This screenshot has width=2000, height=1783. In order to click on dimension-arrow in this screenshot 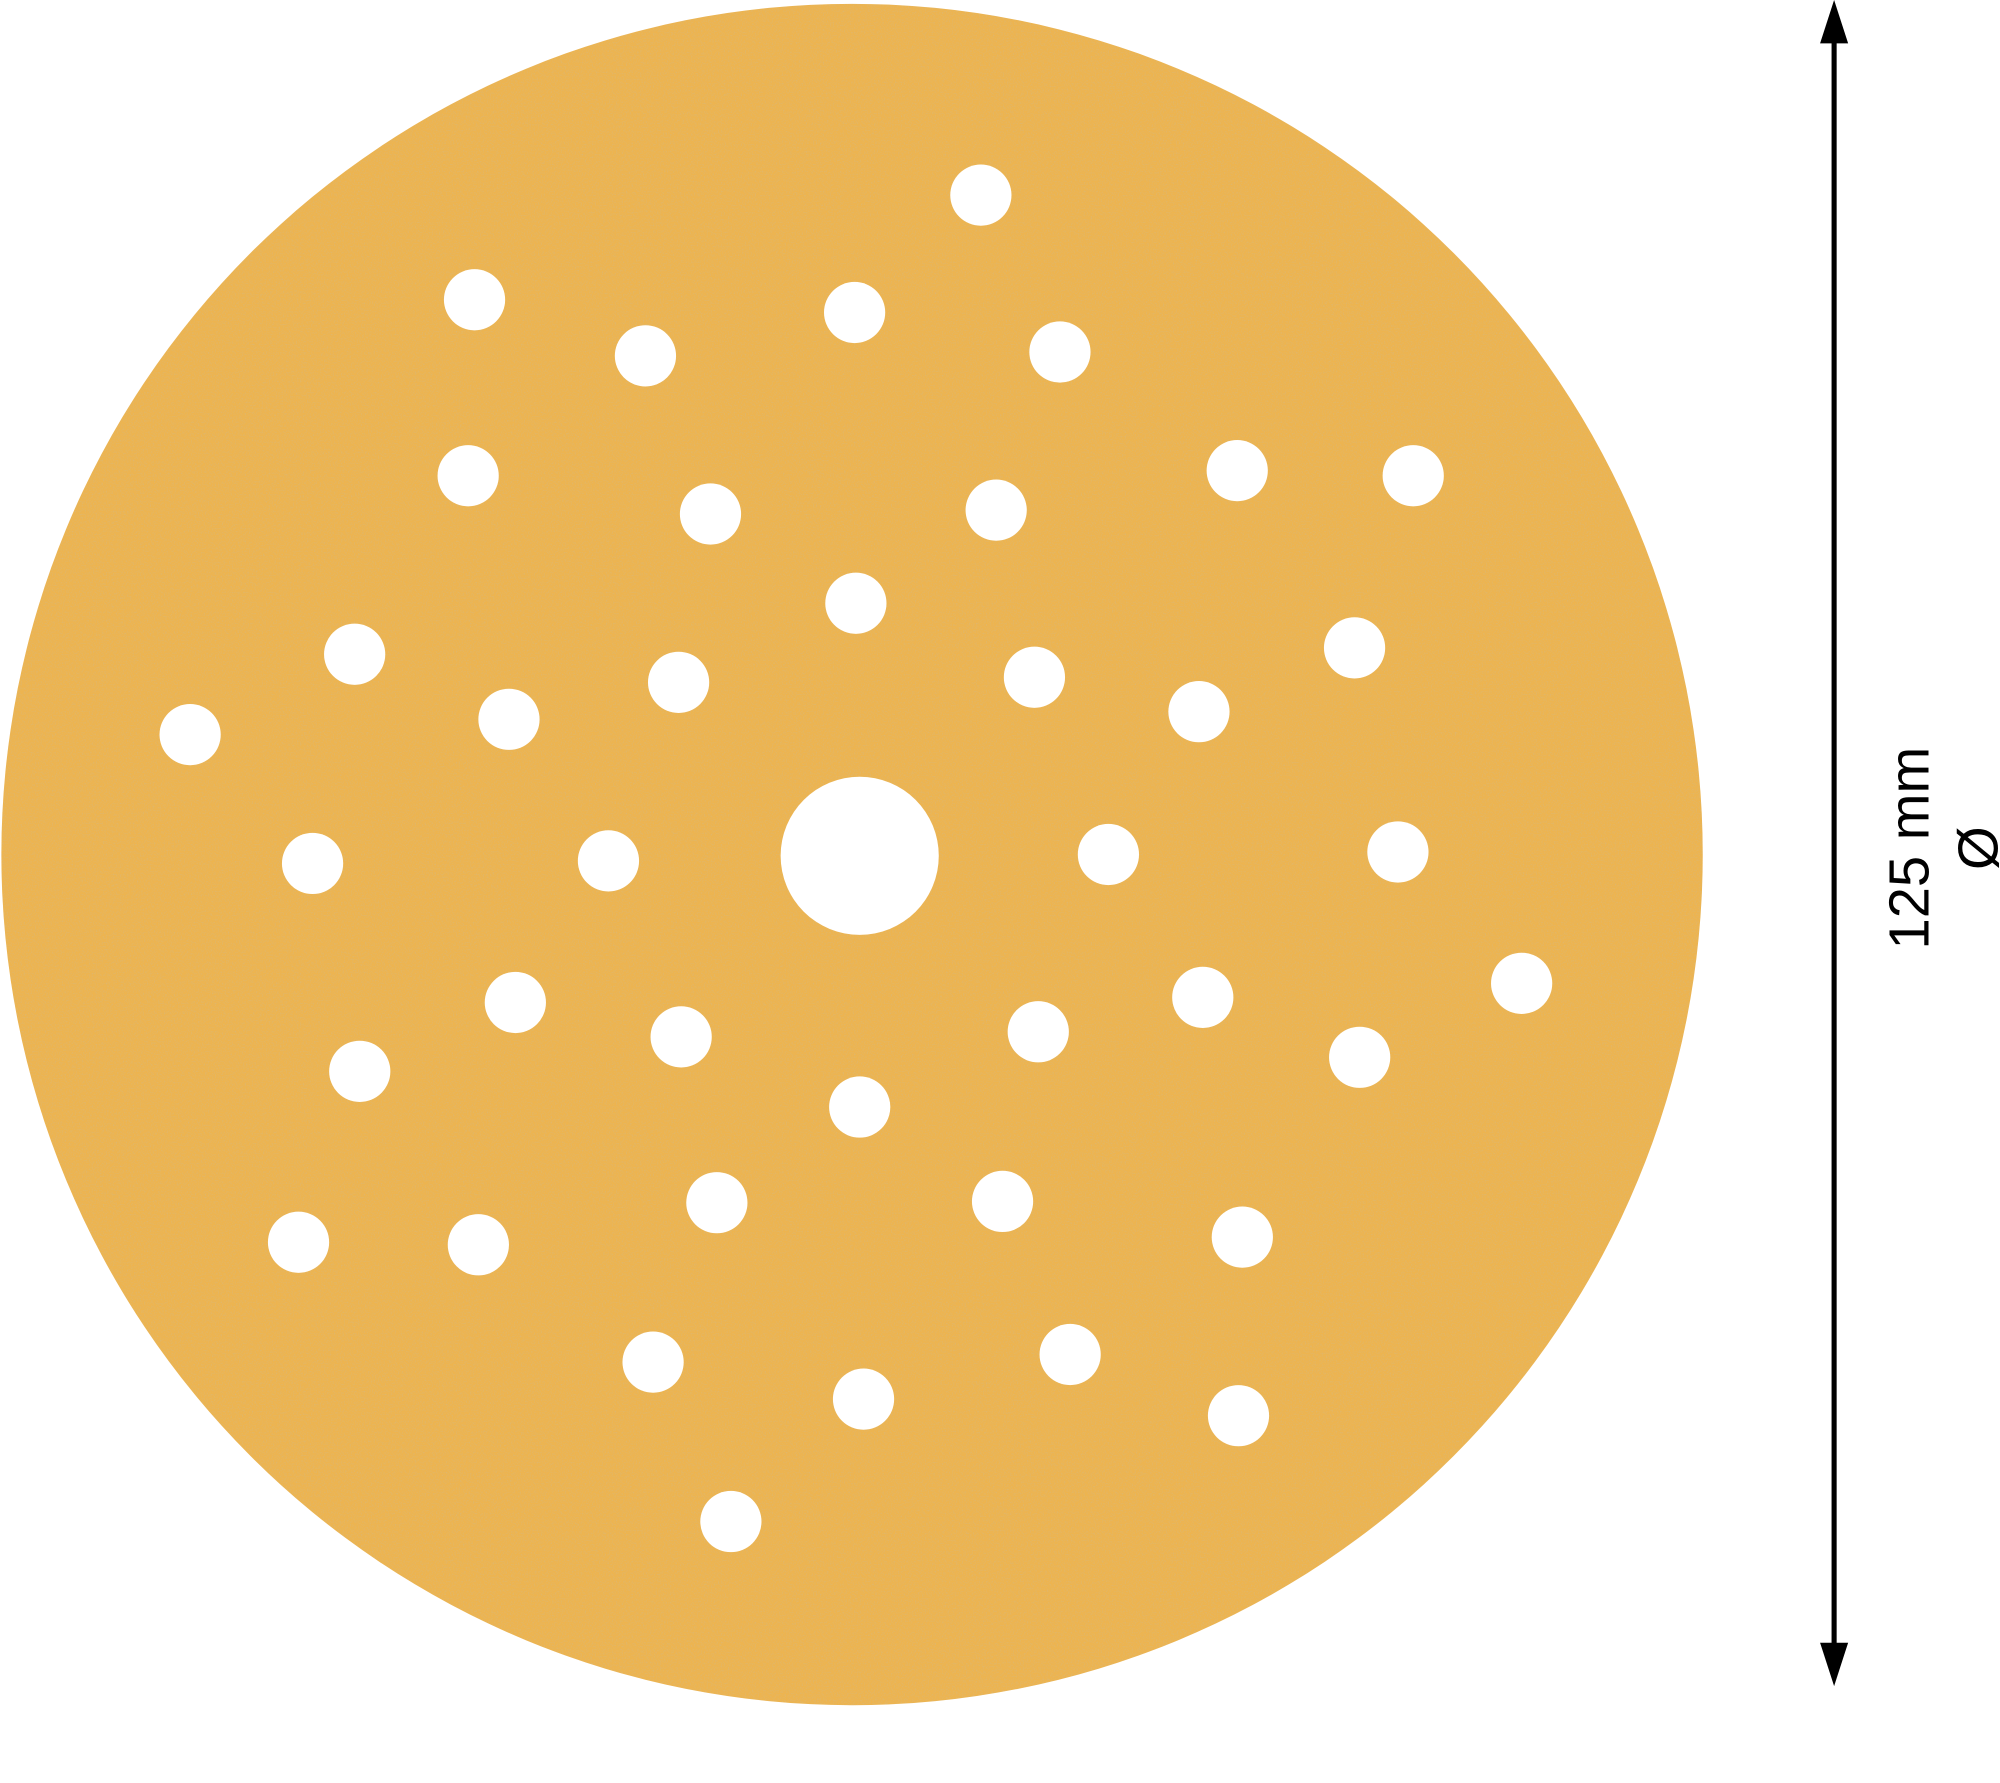, I will do `click(1834, 843)`.